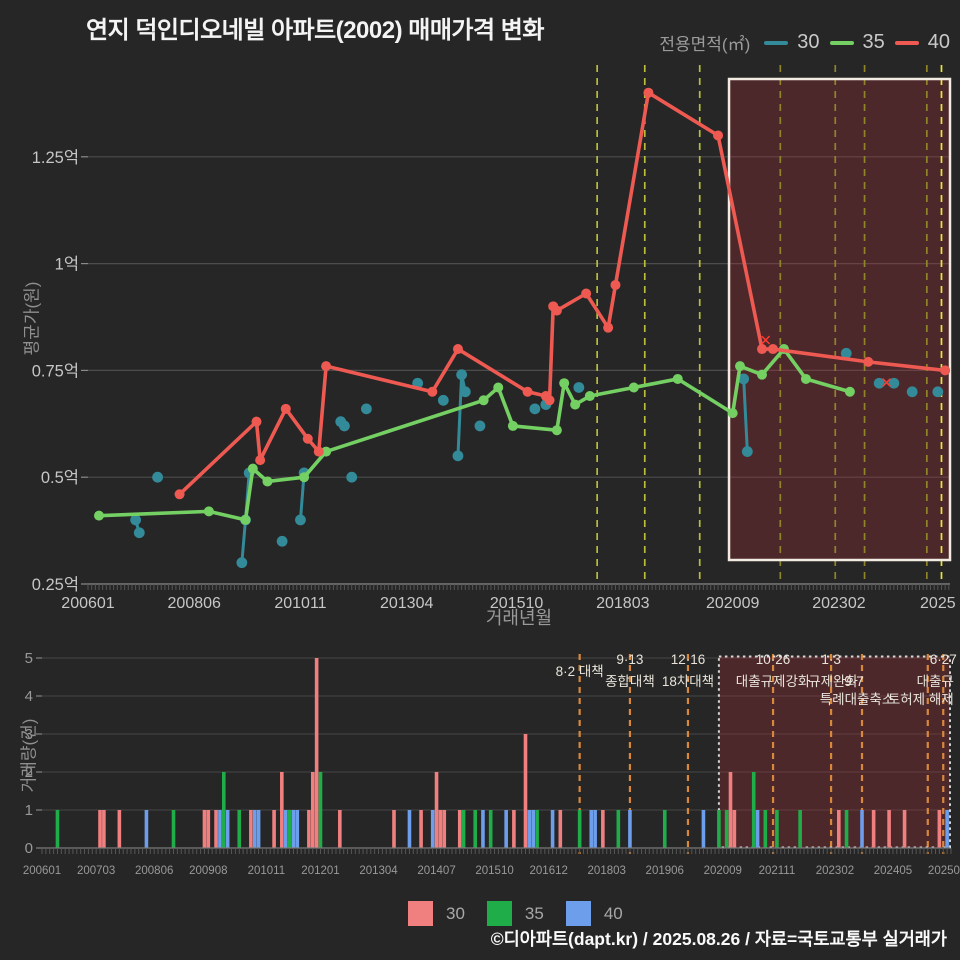 This screenshot has width=960, height=960. What do you see at coordinates (436, 913) in the screenshot?
I see `vol-legend-item-30: 30` at bounding box center [436, 913].